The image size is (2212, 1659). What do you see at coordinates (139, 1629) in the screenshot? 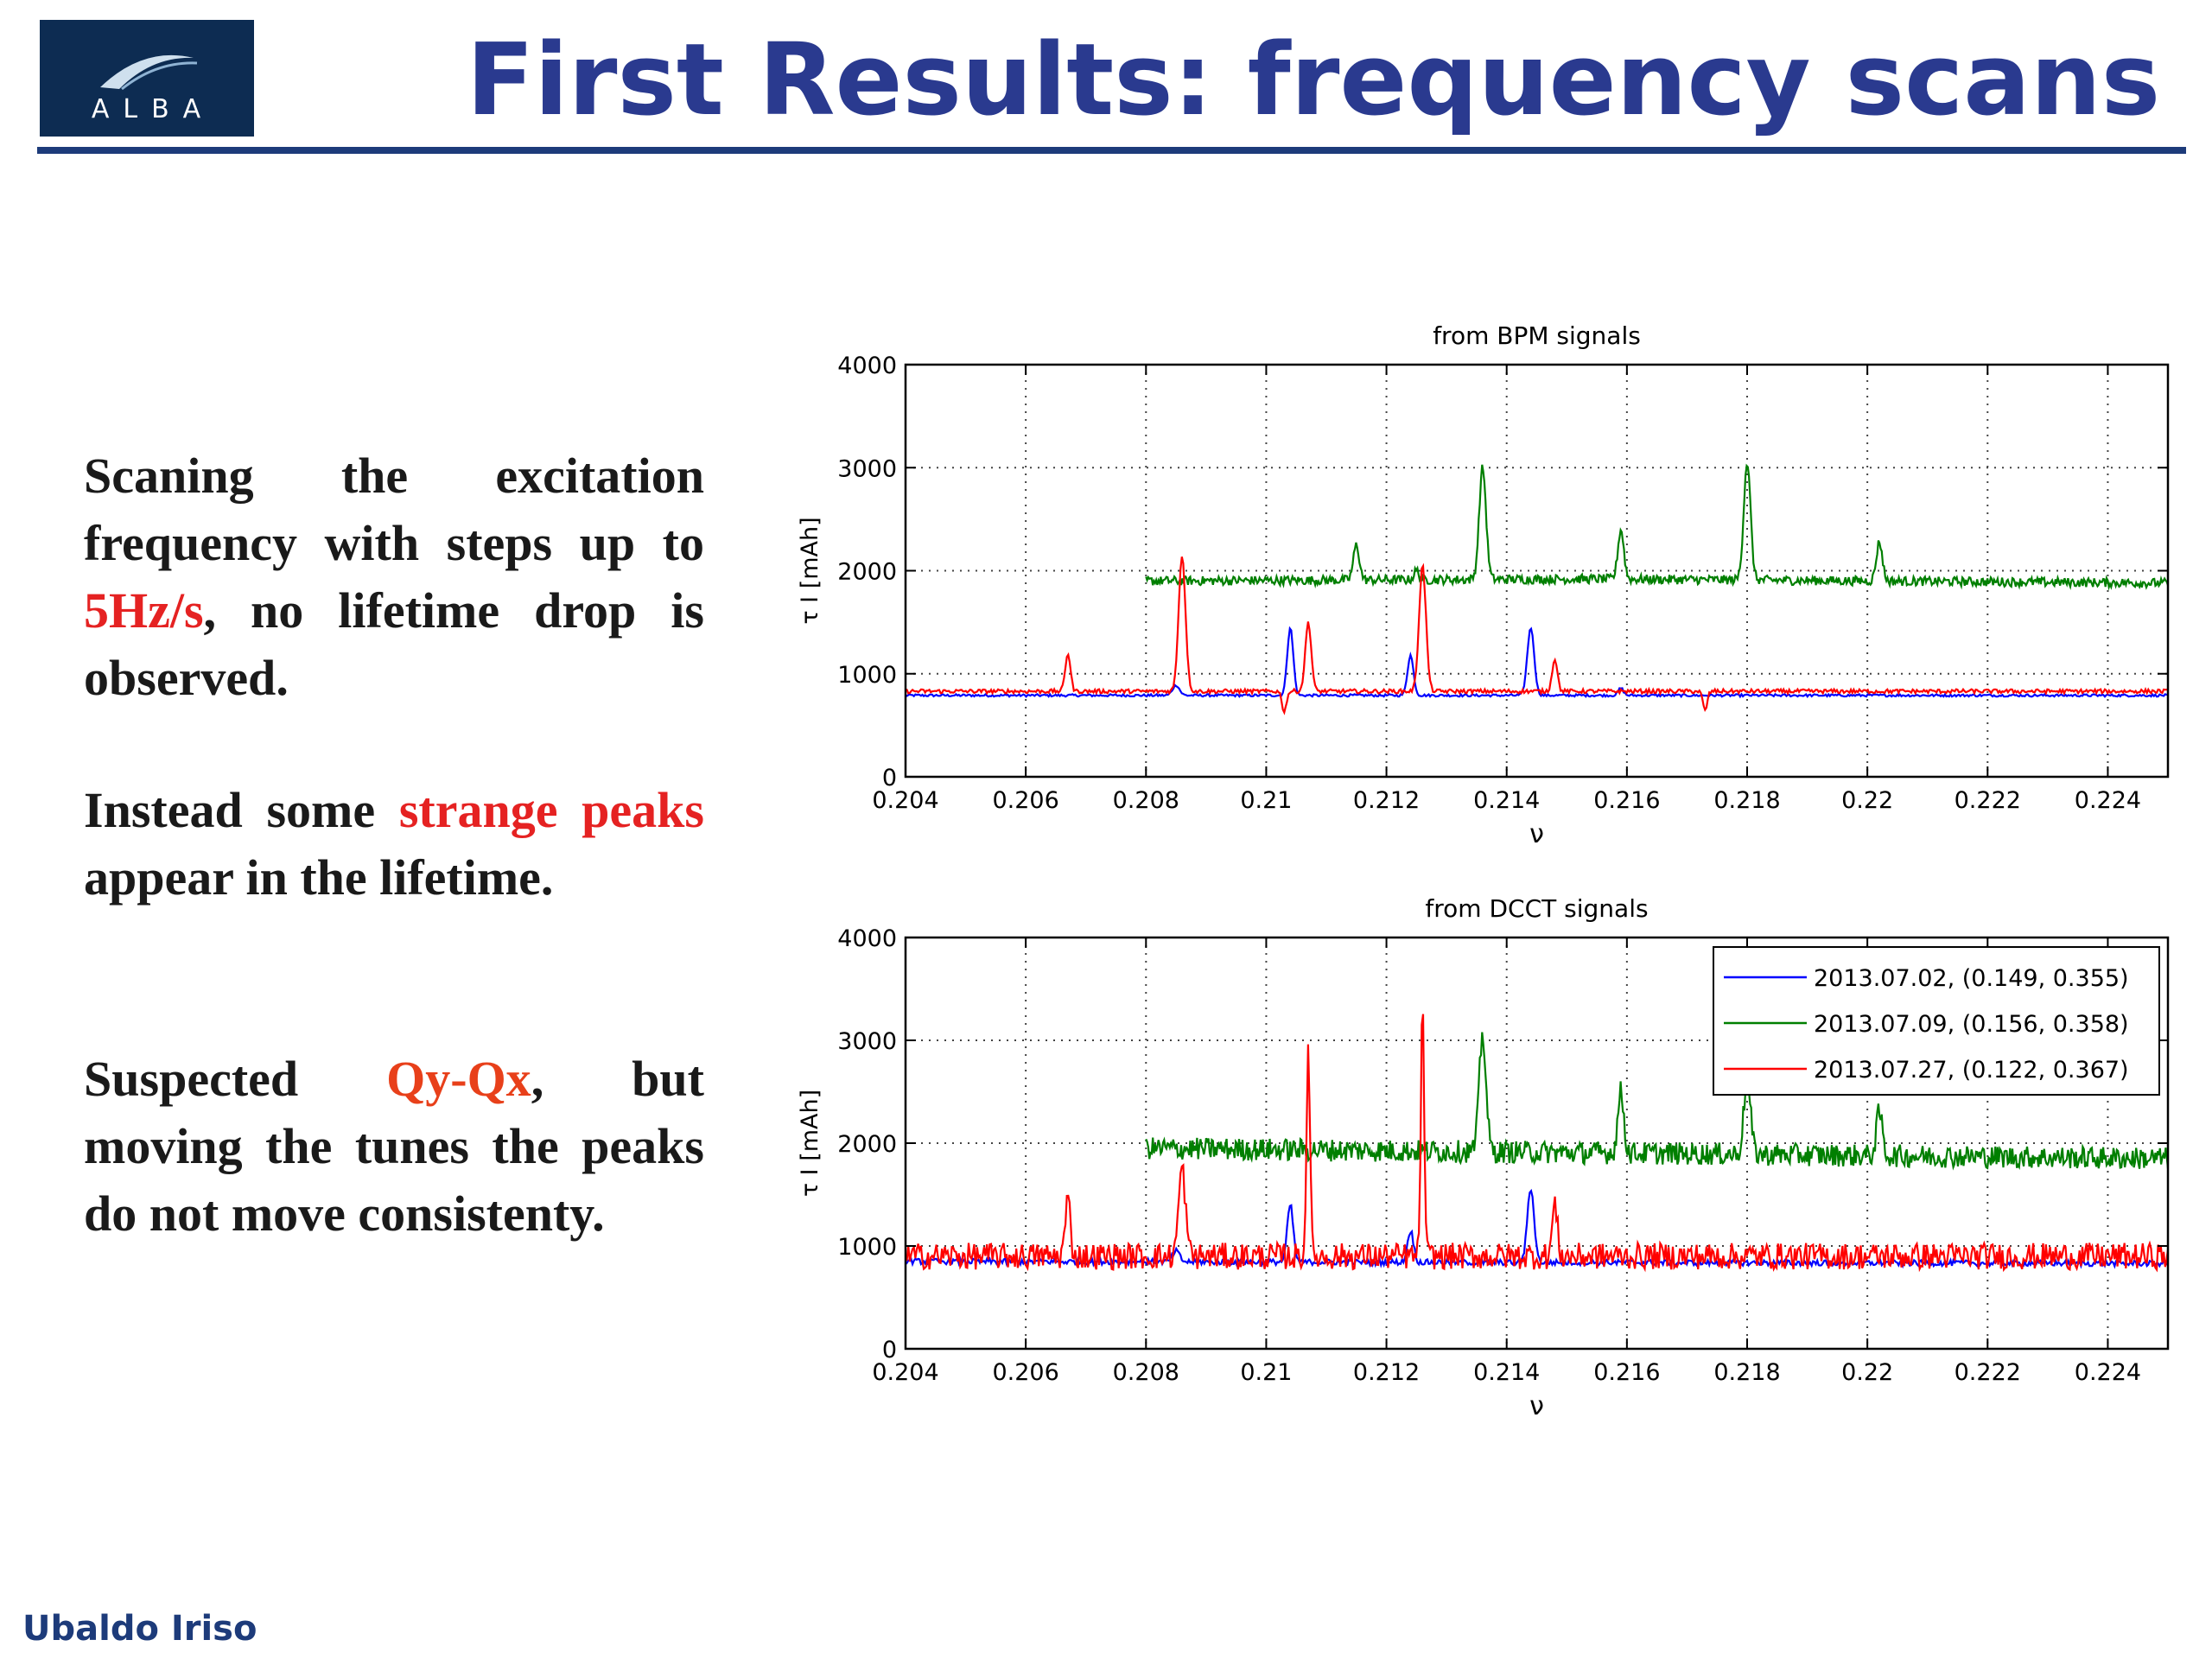
I see `author-name: Ubaldo Iriso` at bounding box center [139, 1629].